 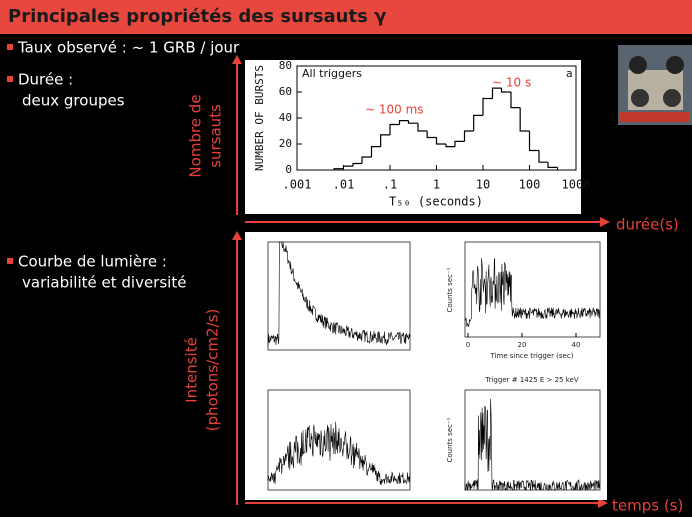 I want to click on intensity-label: (photons/cm2/s), so click(x=213, y=370).